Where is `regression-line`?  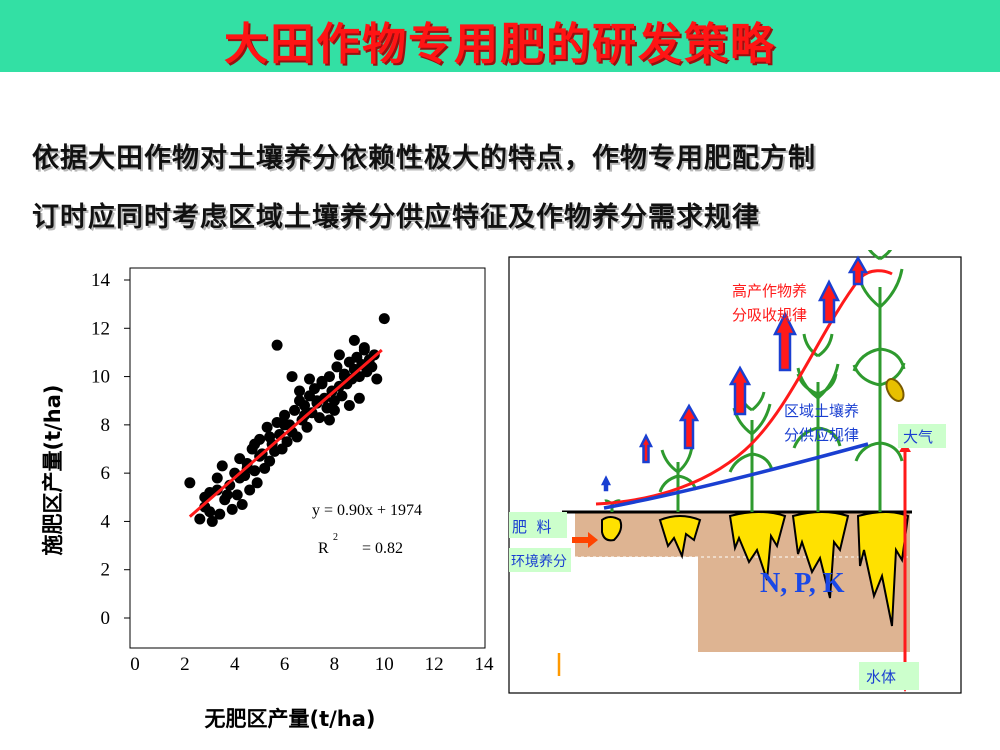 regression-line is located at coordinates (285, 433).